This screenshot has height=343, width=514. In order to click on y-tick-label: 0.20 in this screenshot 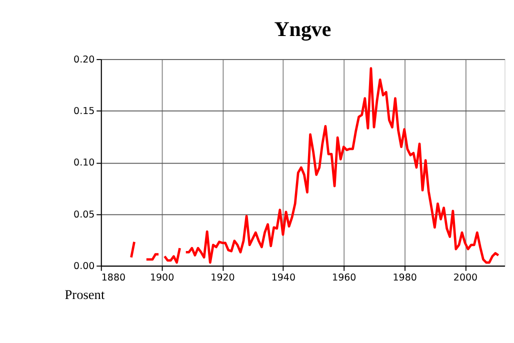, I will do `click(84, 60)`.